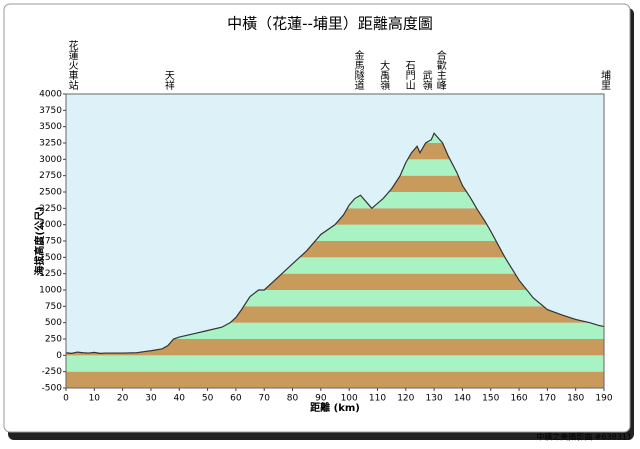 This screenshot has width=640, height=449. Describe the element at coordinates (72, 65) in the screenshot. I see `landmark-label: 花蓮火車站` at that location.